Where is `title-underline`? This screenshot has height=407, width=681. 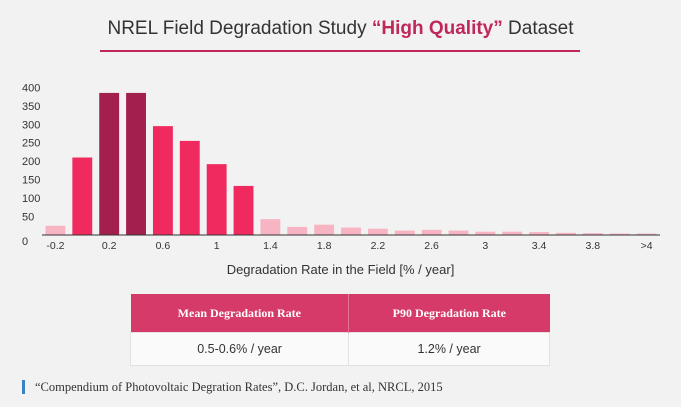 title-underline is located at coordinates (340, 51).